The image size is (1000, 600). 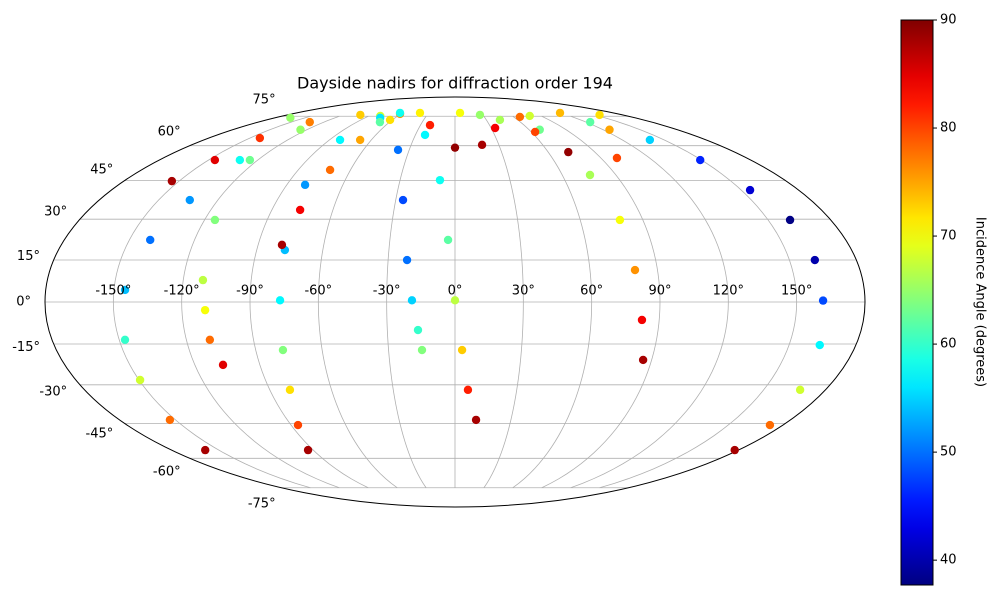 What do you see at coordinates (455, 83) in the screenshot?
I see `chart-title: Dayside nadirs for diffraction order 194` at bounding box center [455, 83].